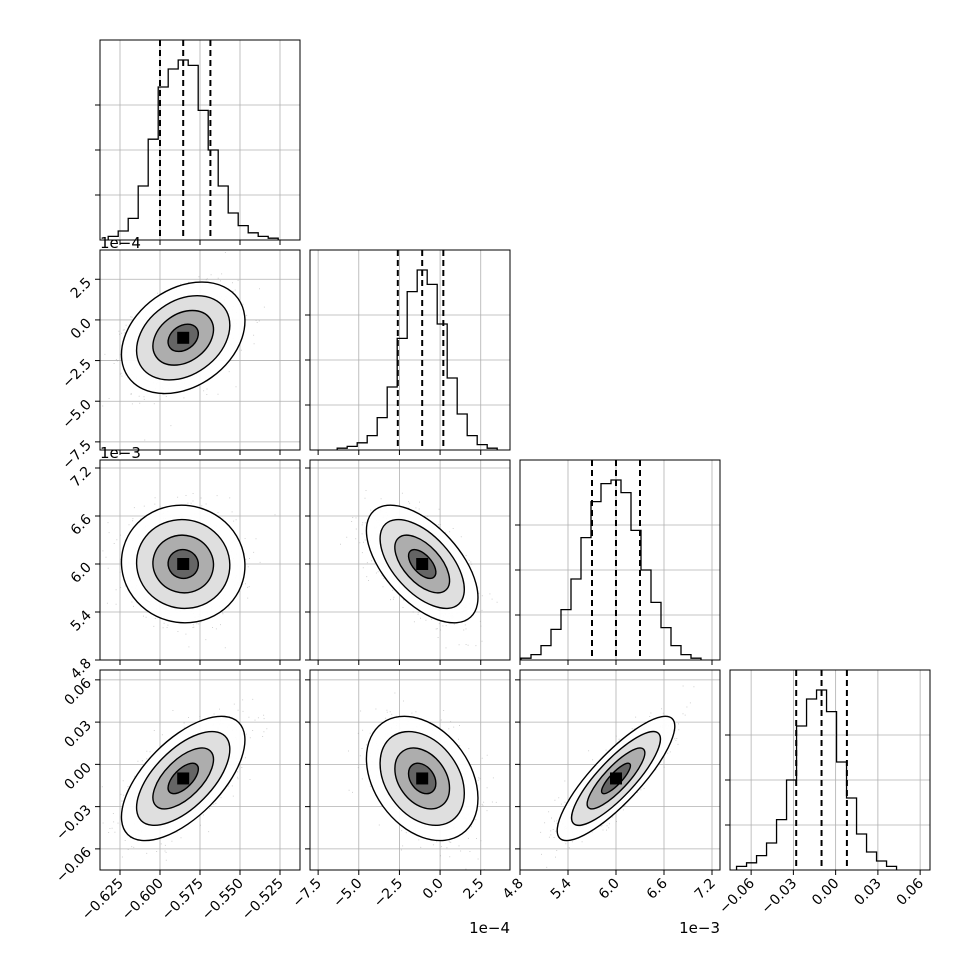  Describe the element at coordinates (307, 893) in the screenshot. I see `x-tick-label: −7.5` at that location.